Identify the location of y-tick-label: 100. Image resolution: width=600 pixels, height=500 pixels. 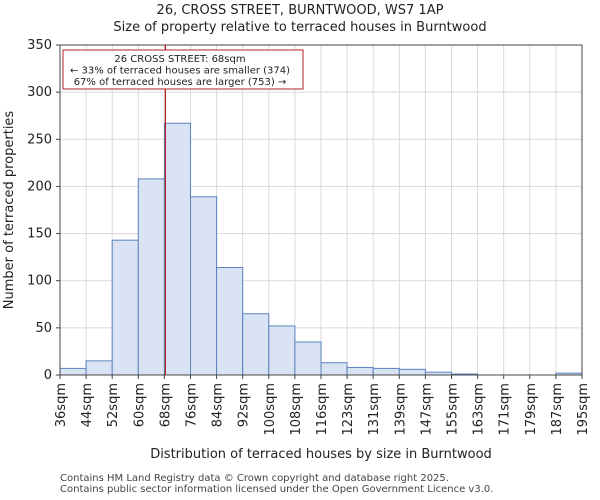
(39, 281).